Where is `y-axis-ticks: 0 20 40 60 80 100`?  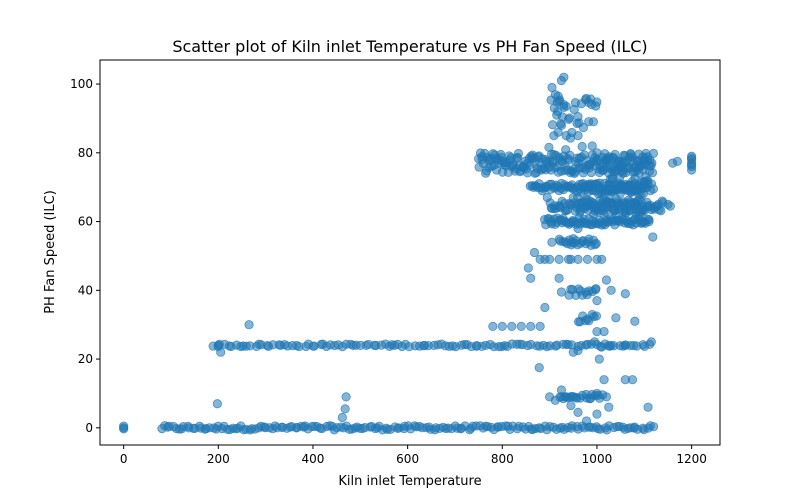 y-axis-ticks: 0 20 40 60 80 100 is located at coordinates (85, 256).